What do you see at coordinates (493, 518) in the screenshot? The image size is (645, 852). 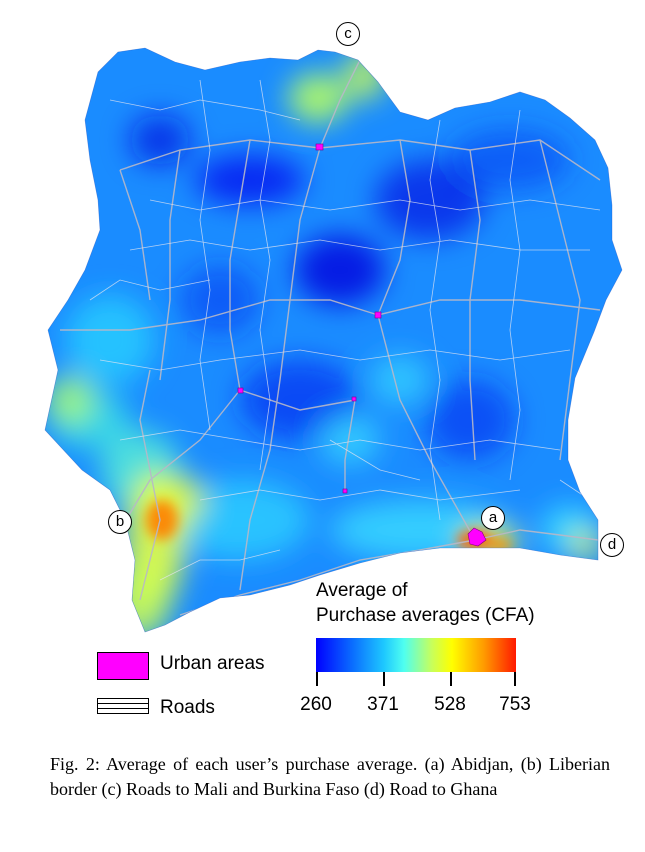 I see `marker-a: a` at bounding box center [493, 518].